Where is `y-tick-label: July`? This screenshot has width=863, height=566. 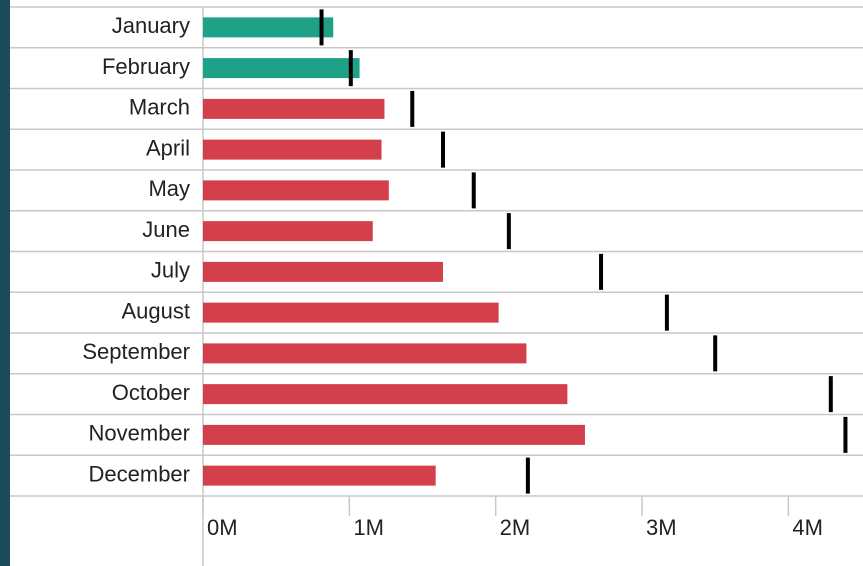 y-tick-label: July is located at coordinates (170, 270).